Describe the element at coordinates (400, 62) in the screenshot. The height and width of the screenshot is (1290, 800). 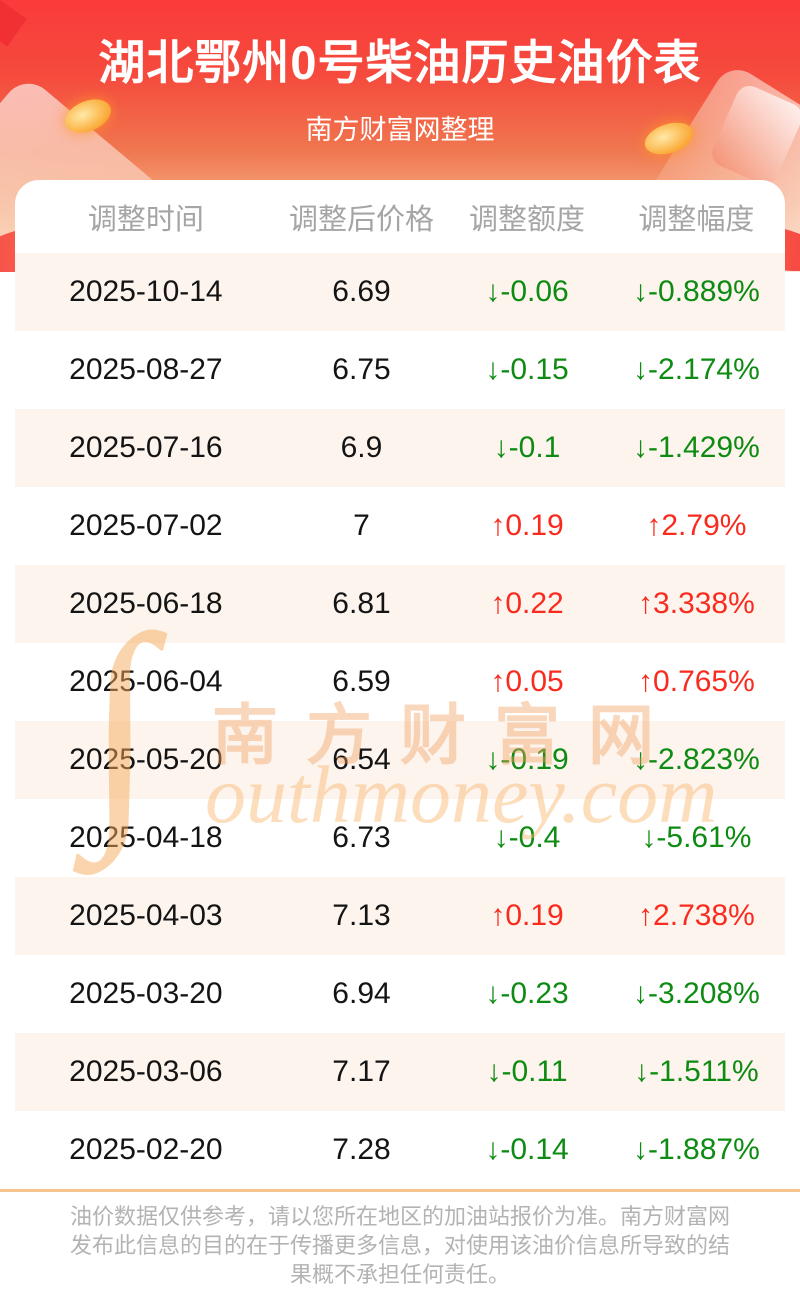
I see `page-title: 湖北鄂州0号柴油历史油价表` at that location.